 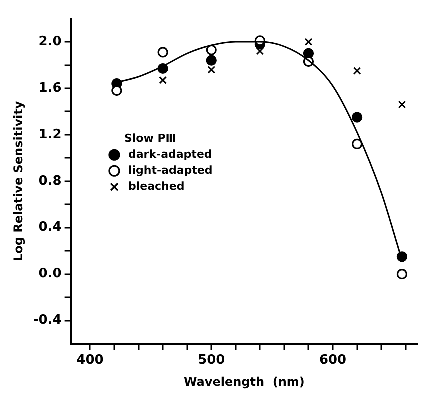 I want to click on y-tick-label: 0.4, so click(x=50, y=228).